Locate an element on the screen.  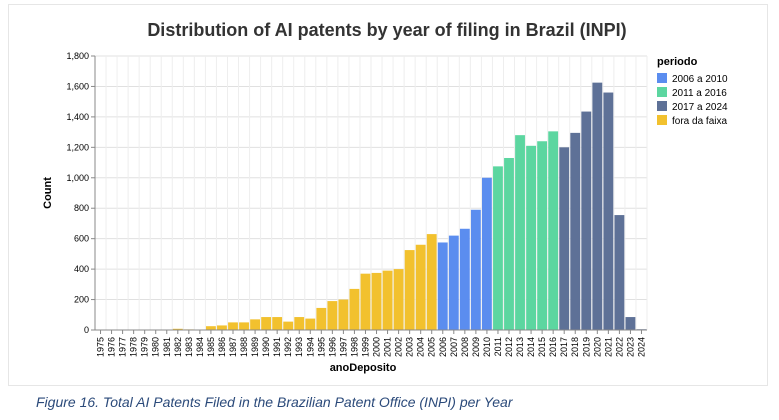
x-tick-label: 2020 is located at coordinates (597, 347).